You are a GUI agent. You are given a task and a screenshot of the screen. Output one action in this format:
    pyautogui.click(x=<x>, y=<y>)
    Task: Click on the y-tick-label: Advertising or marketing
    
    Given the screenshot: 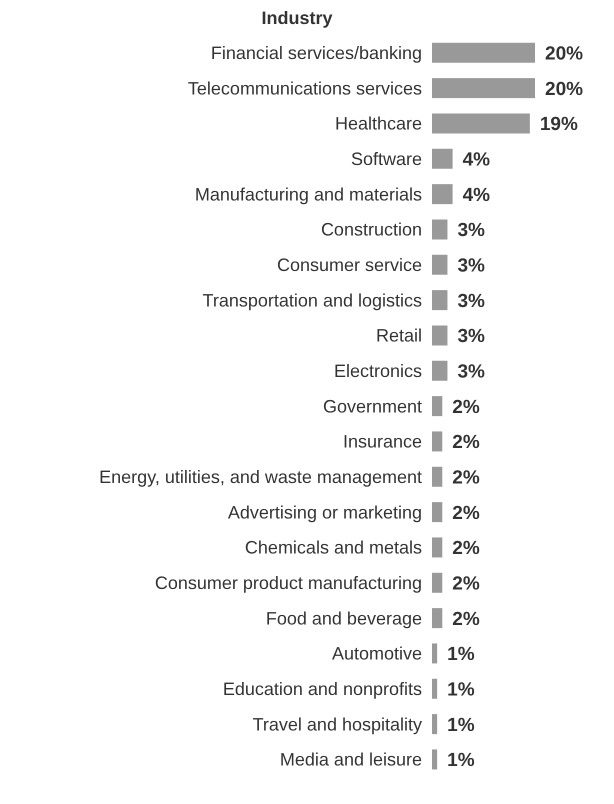 What is the action you would take?
    pyautogui.click(x=325, y=512)
    